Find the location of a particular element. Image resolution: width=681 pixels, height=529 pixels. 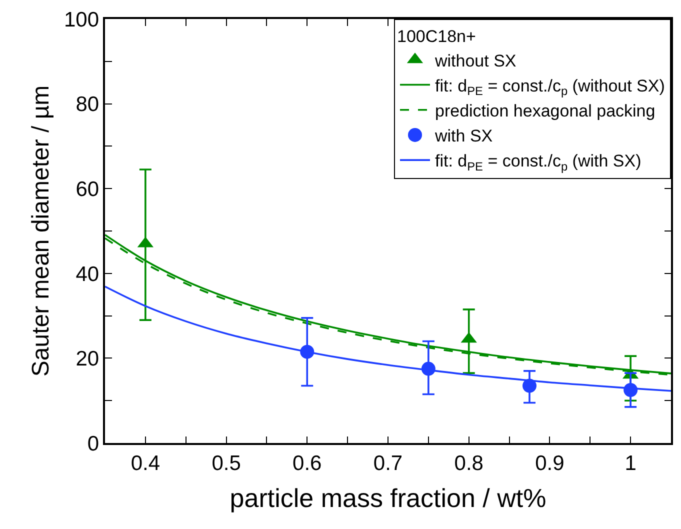

legend-label: prediction hexagonal packing is located at coordinates (545, 110).